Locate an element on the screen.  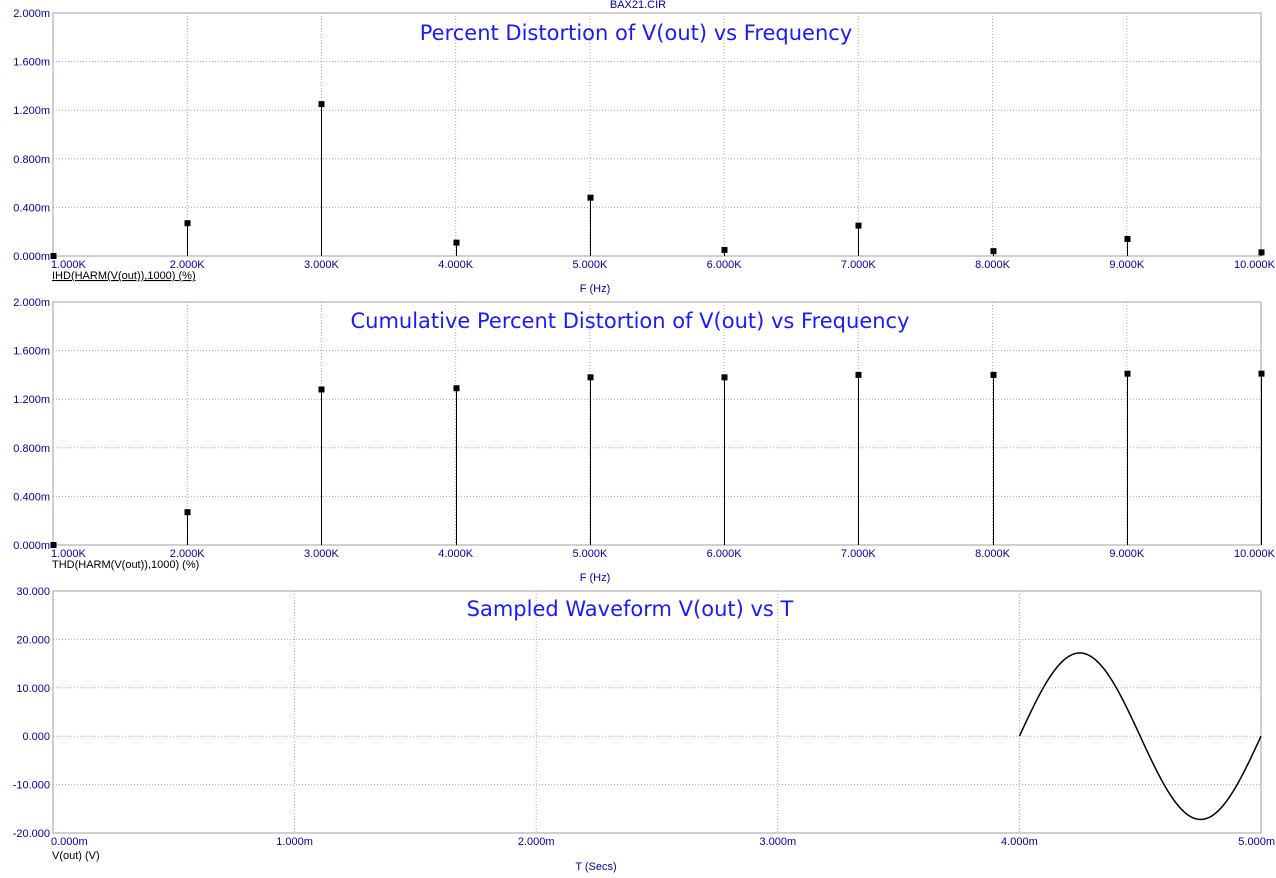
series-line is located at coordinates (1140, 736).